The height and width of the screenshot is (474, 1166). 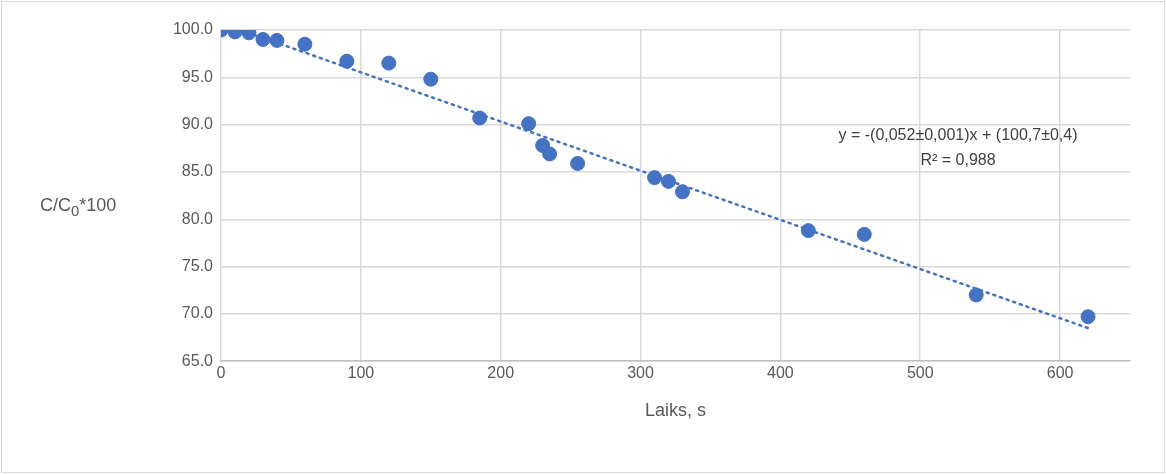 What do you see at coordinates (197, 265) in the screenshot?
I see `y-tick-label: 75.0` at bounding box center [197, 265].